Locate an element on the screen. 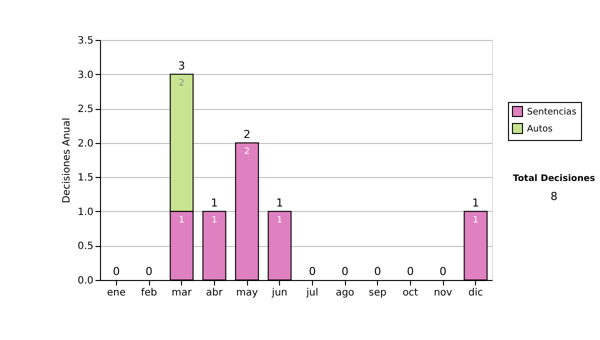 Image resolution: width=600 pixels, height=340 pixels. y-tick-label: 2.0 is located at coordinates (86, 144).